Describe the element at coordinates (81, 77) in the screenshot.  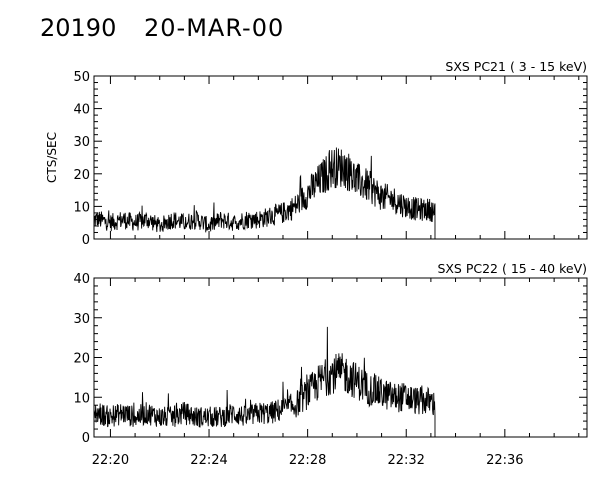
I see `y-tick-label: 50` at that location.